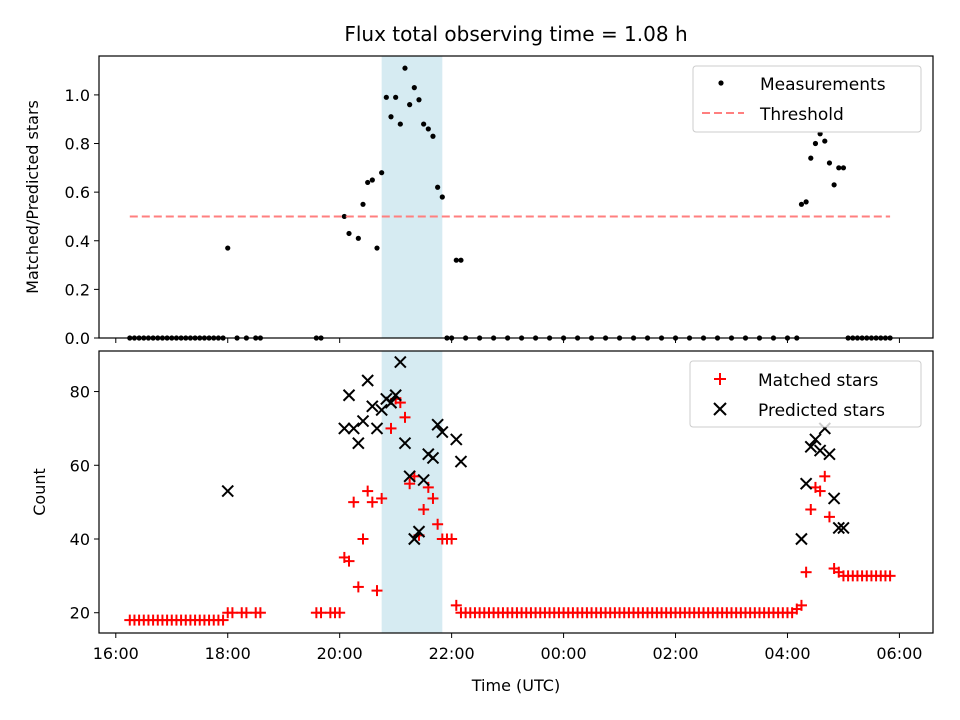 The width and height of the screenshot is (960, 720). I want to click on y-tick-label: 80, so click(80, 392).